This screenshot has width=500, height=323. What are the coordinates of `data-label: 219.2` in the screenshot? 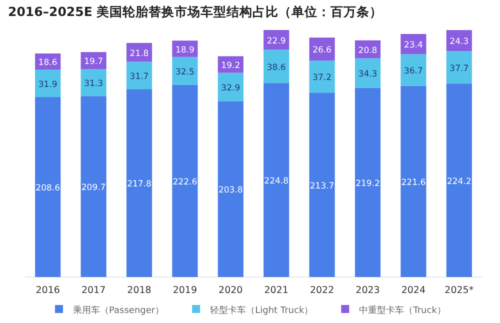 It's located at (368, 183).